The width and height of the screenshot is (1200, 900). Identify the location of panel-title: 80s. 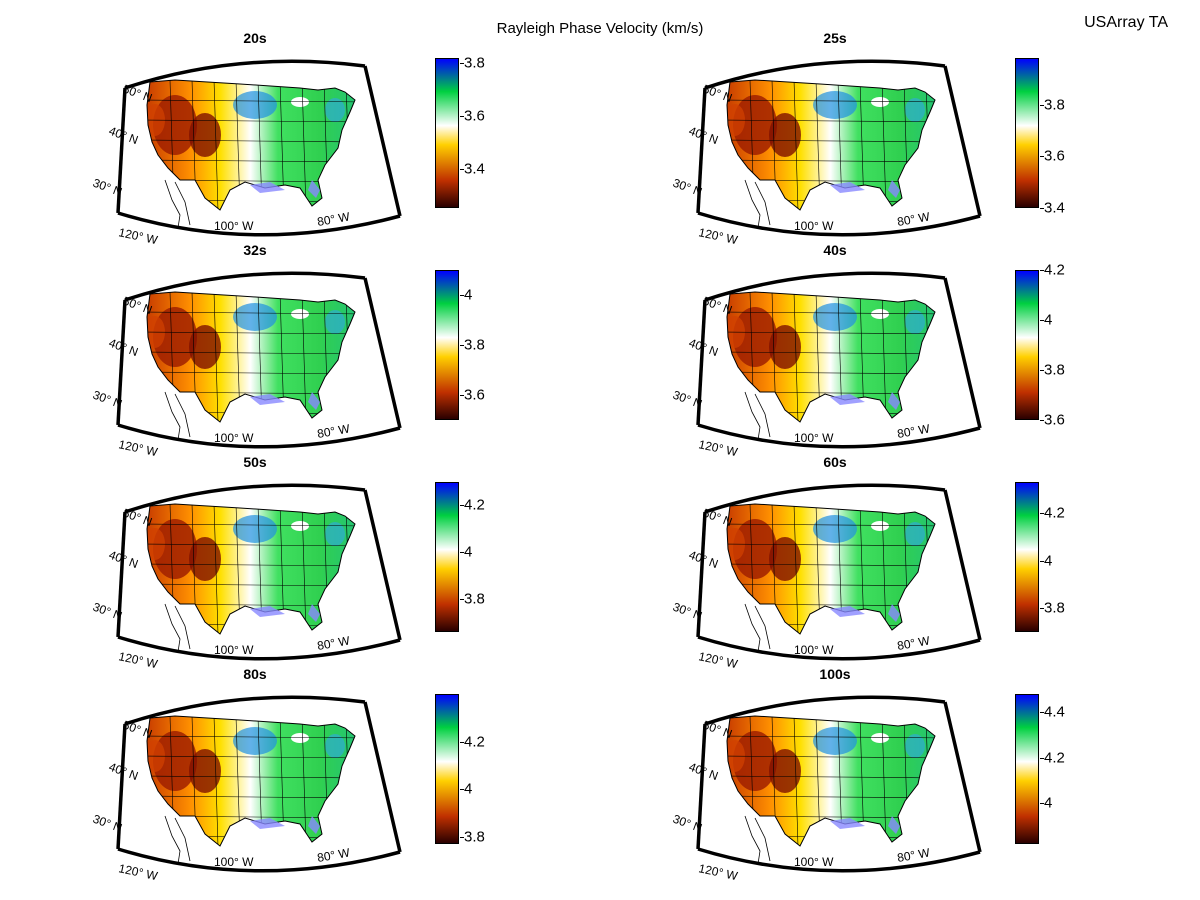
(255, 674).